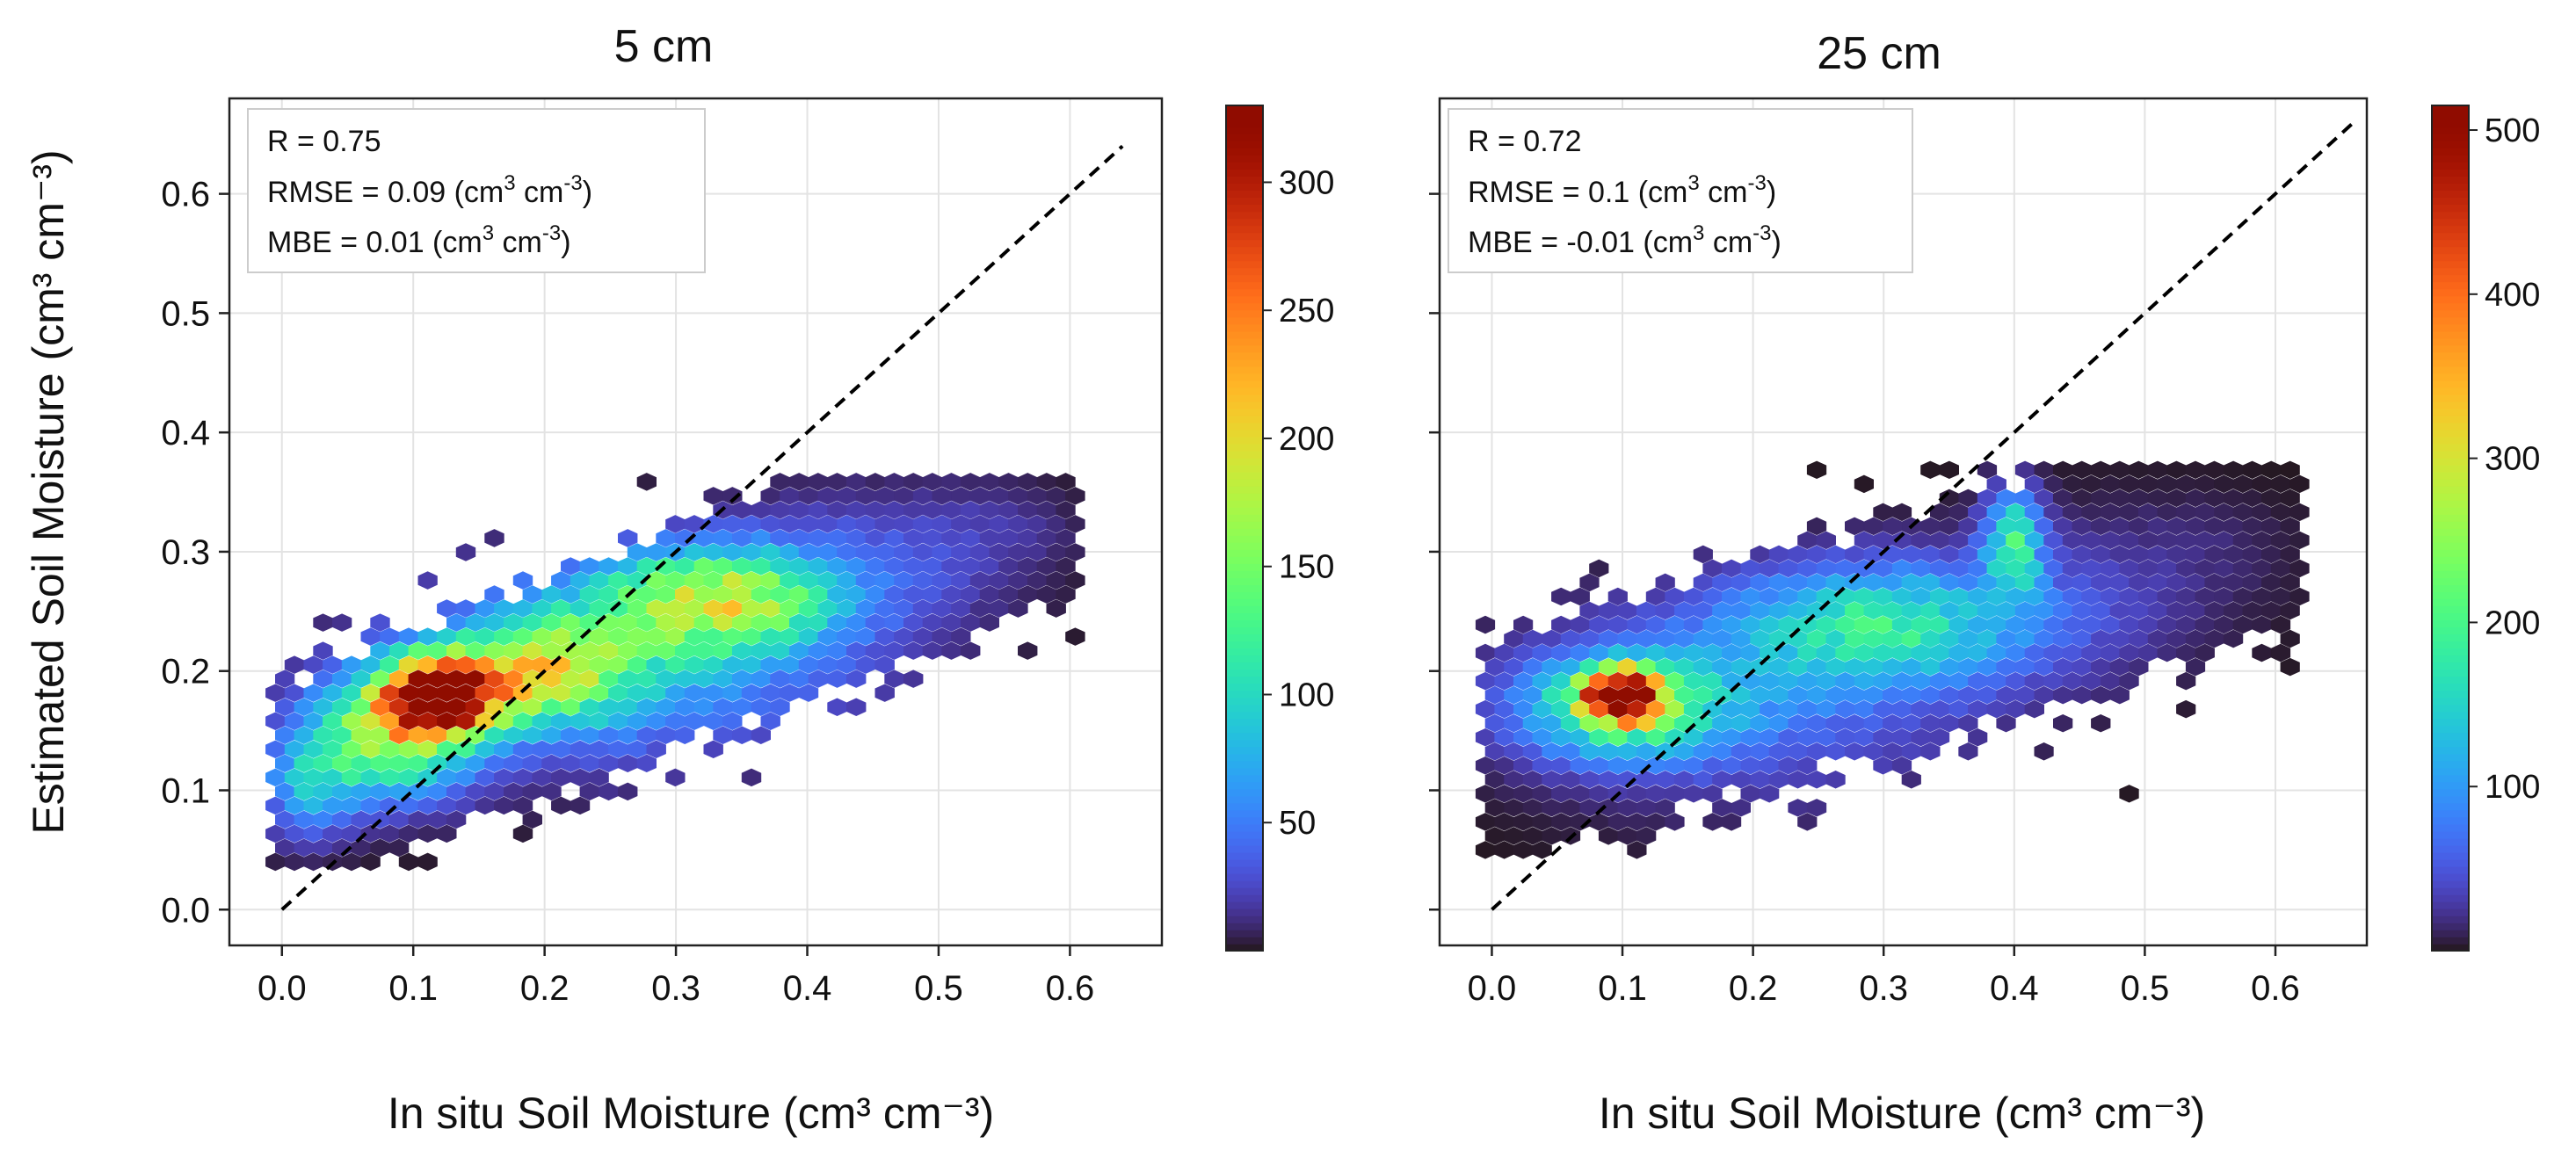 The width and height of the screenshot is (2576, 1151). Describe the element at coordinates (1892, 660) in the screenshot. I see `hexbin-cells` at that location.